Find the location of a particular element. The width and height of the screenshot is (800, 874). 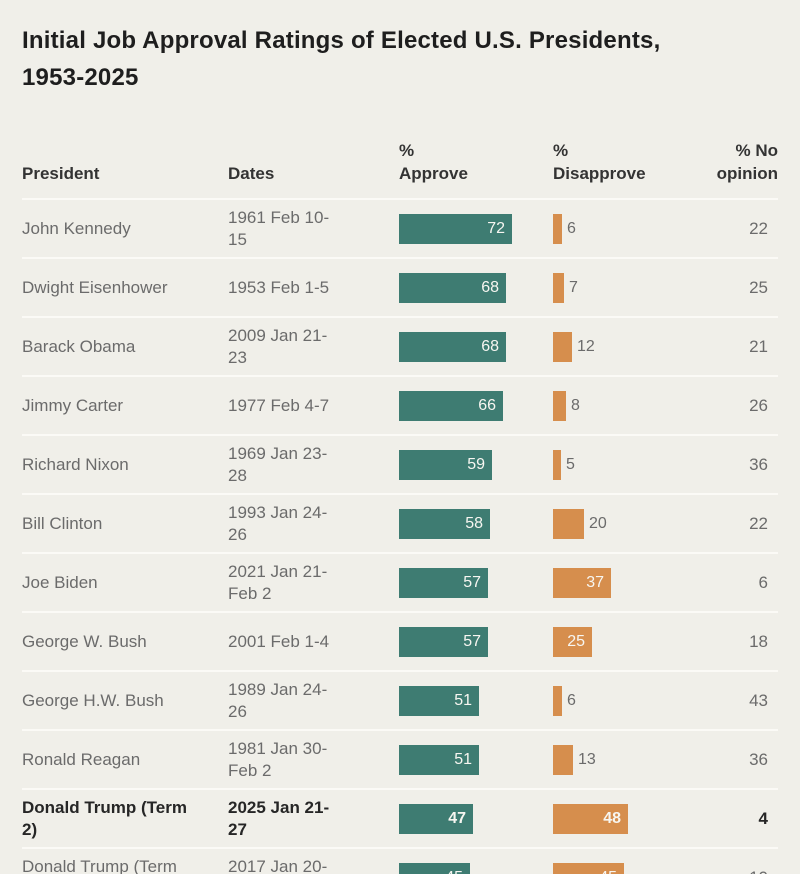

president-name: Donald Trump (Term 1) is located at coordinates (99, 865).